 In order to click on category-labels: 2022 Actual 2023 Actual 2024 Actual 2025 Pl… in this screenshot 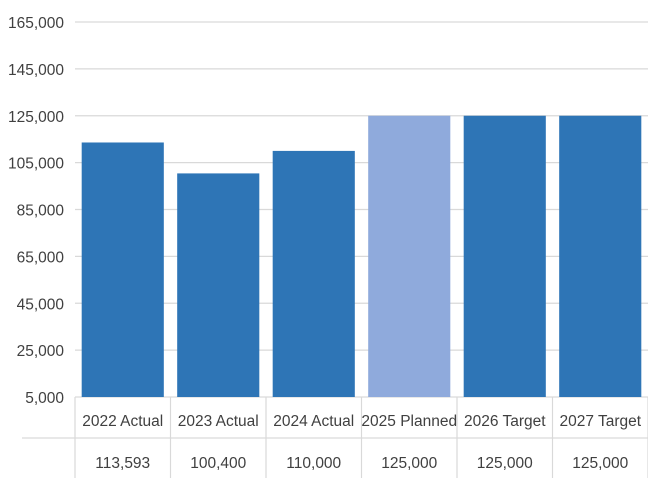, I will do `click(361, 421)`.